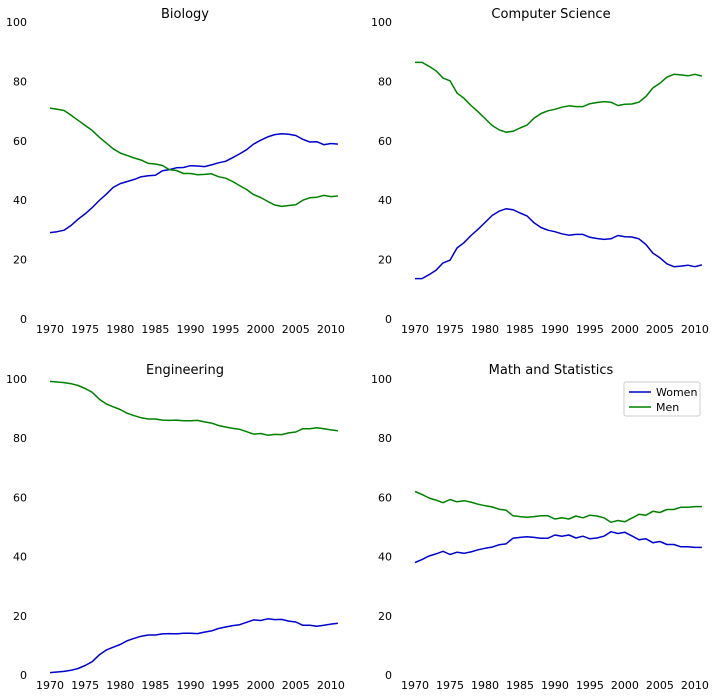  Describe the element at coordinates (185, 14) in the screenshot. I see `panel-title: Biology` at that location.